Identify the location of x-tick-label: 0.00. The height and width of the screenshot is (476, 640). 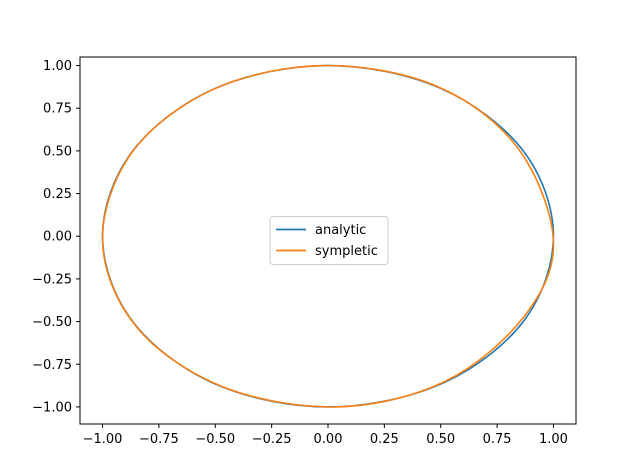
(328, 439).